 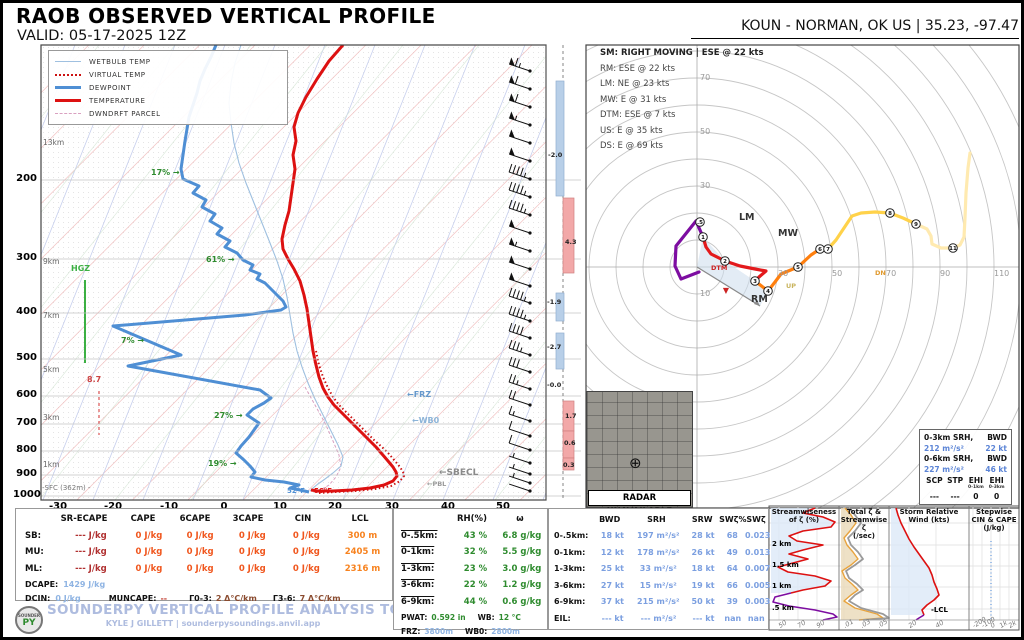 I want to click on kinematics-value: 26 kt, so click(x=703, y=552).